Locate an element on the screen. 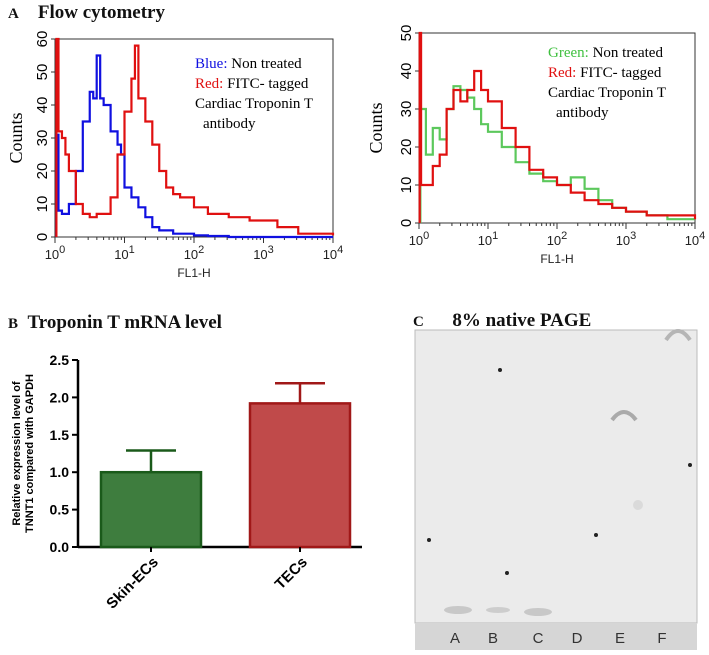 This screenshot has height=655, width=709. lane-label-c: C is located at coordinates (538, 638).